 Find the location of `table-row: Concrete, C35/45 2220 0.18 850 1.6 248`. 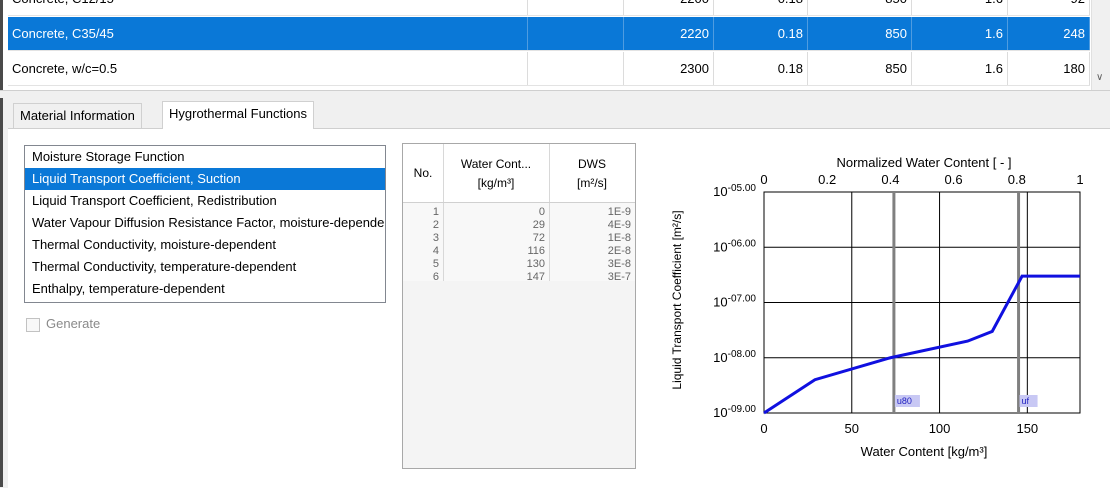

table-row: Concrete, C35/45 2220 0.18 850 1.6 248 is located at coordinates (549, 34).